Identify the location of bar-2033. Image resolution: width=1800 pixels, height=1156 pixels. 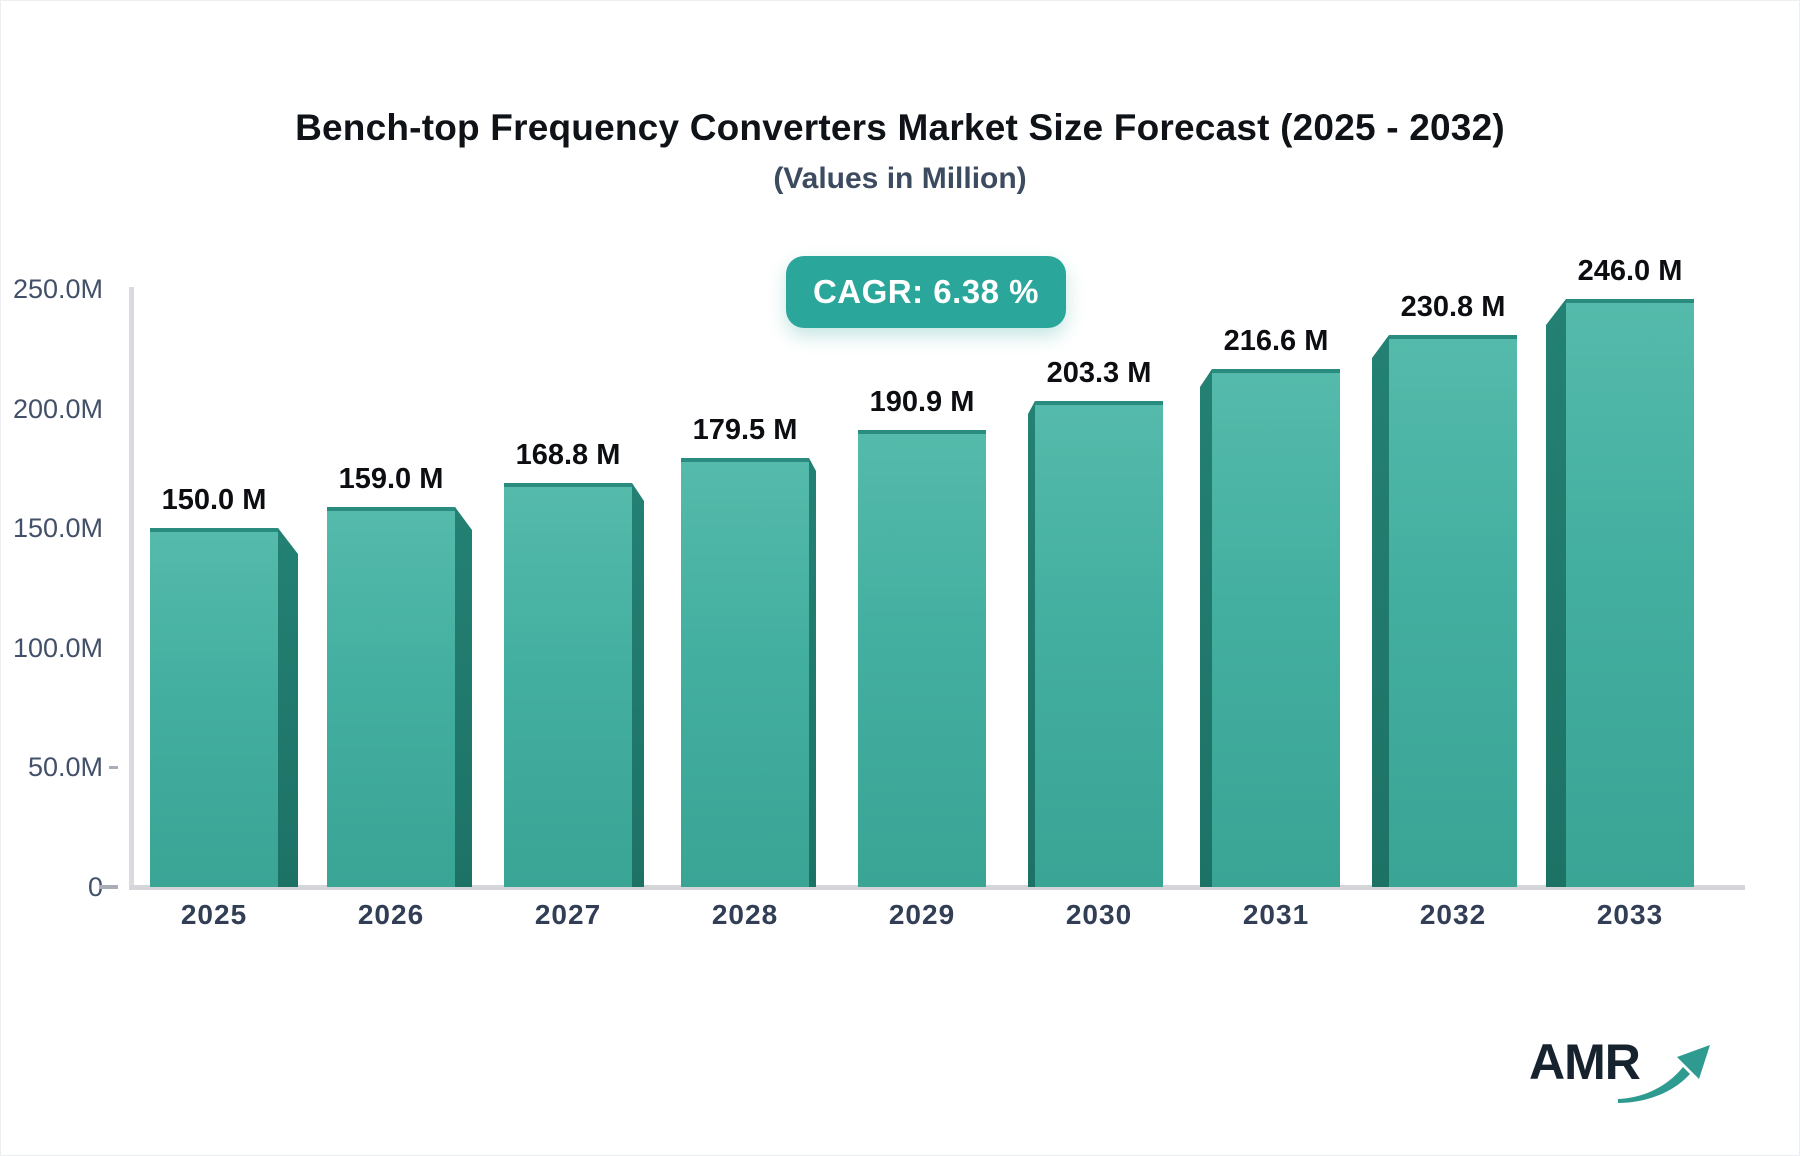
(1630, 593).